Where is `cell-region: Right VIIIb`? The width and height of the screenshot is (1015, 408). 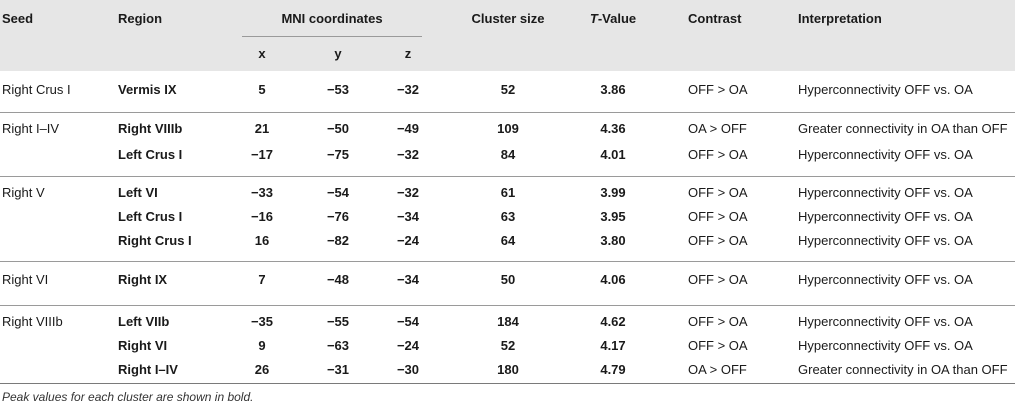 cell-region: Right VIIIb is located at coordinates (150, 128).